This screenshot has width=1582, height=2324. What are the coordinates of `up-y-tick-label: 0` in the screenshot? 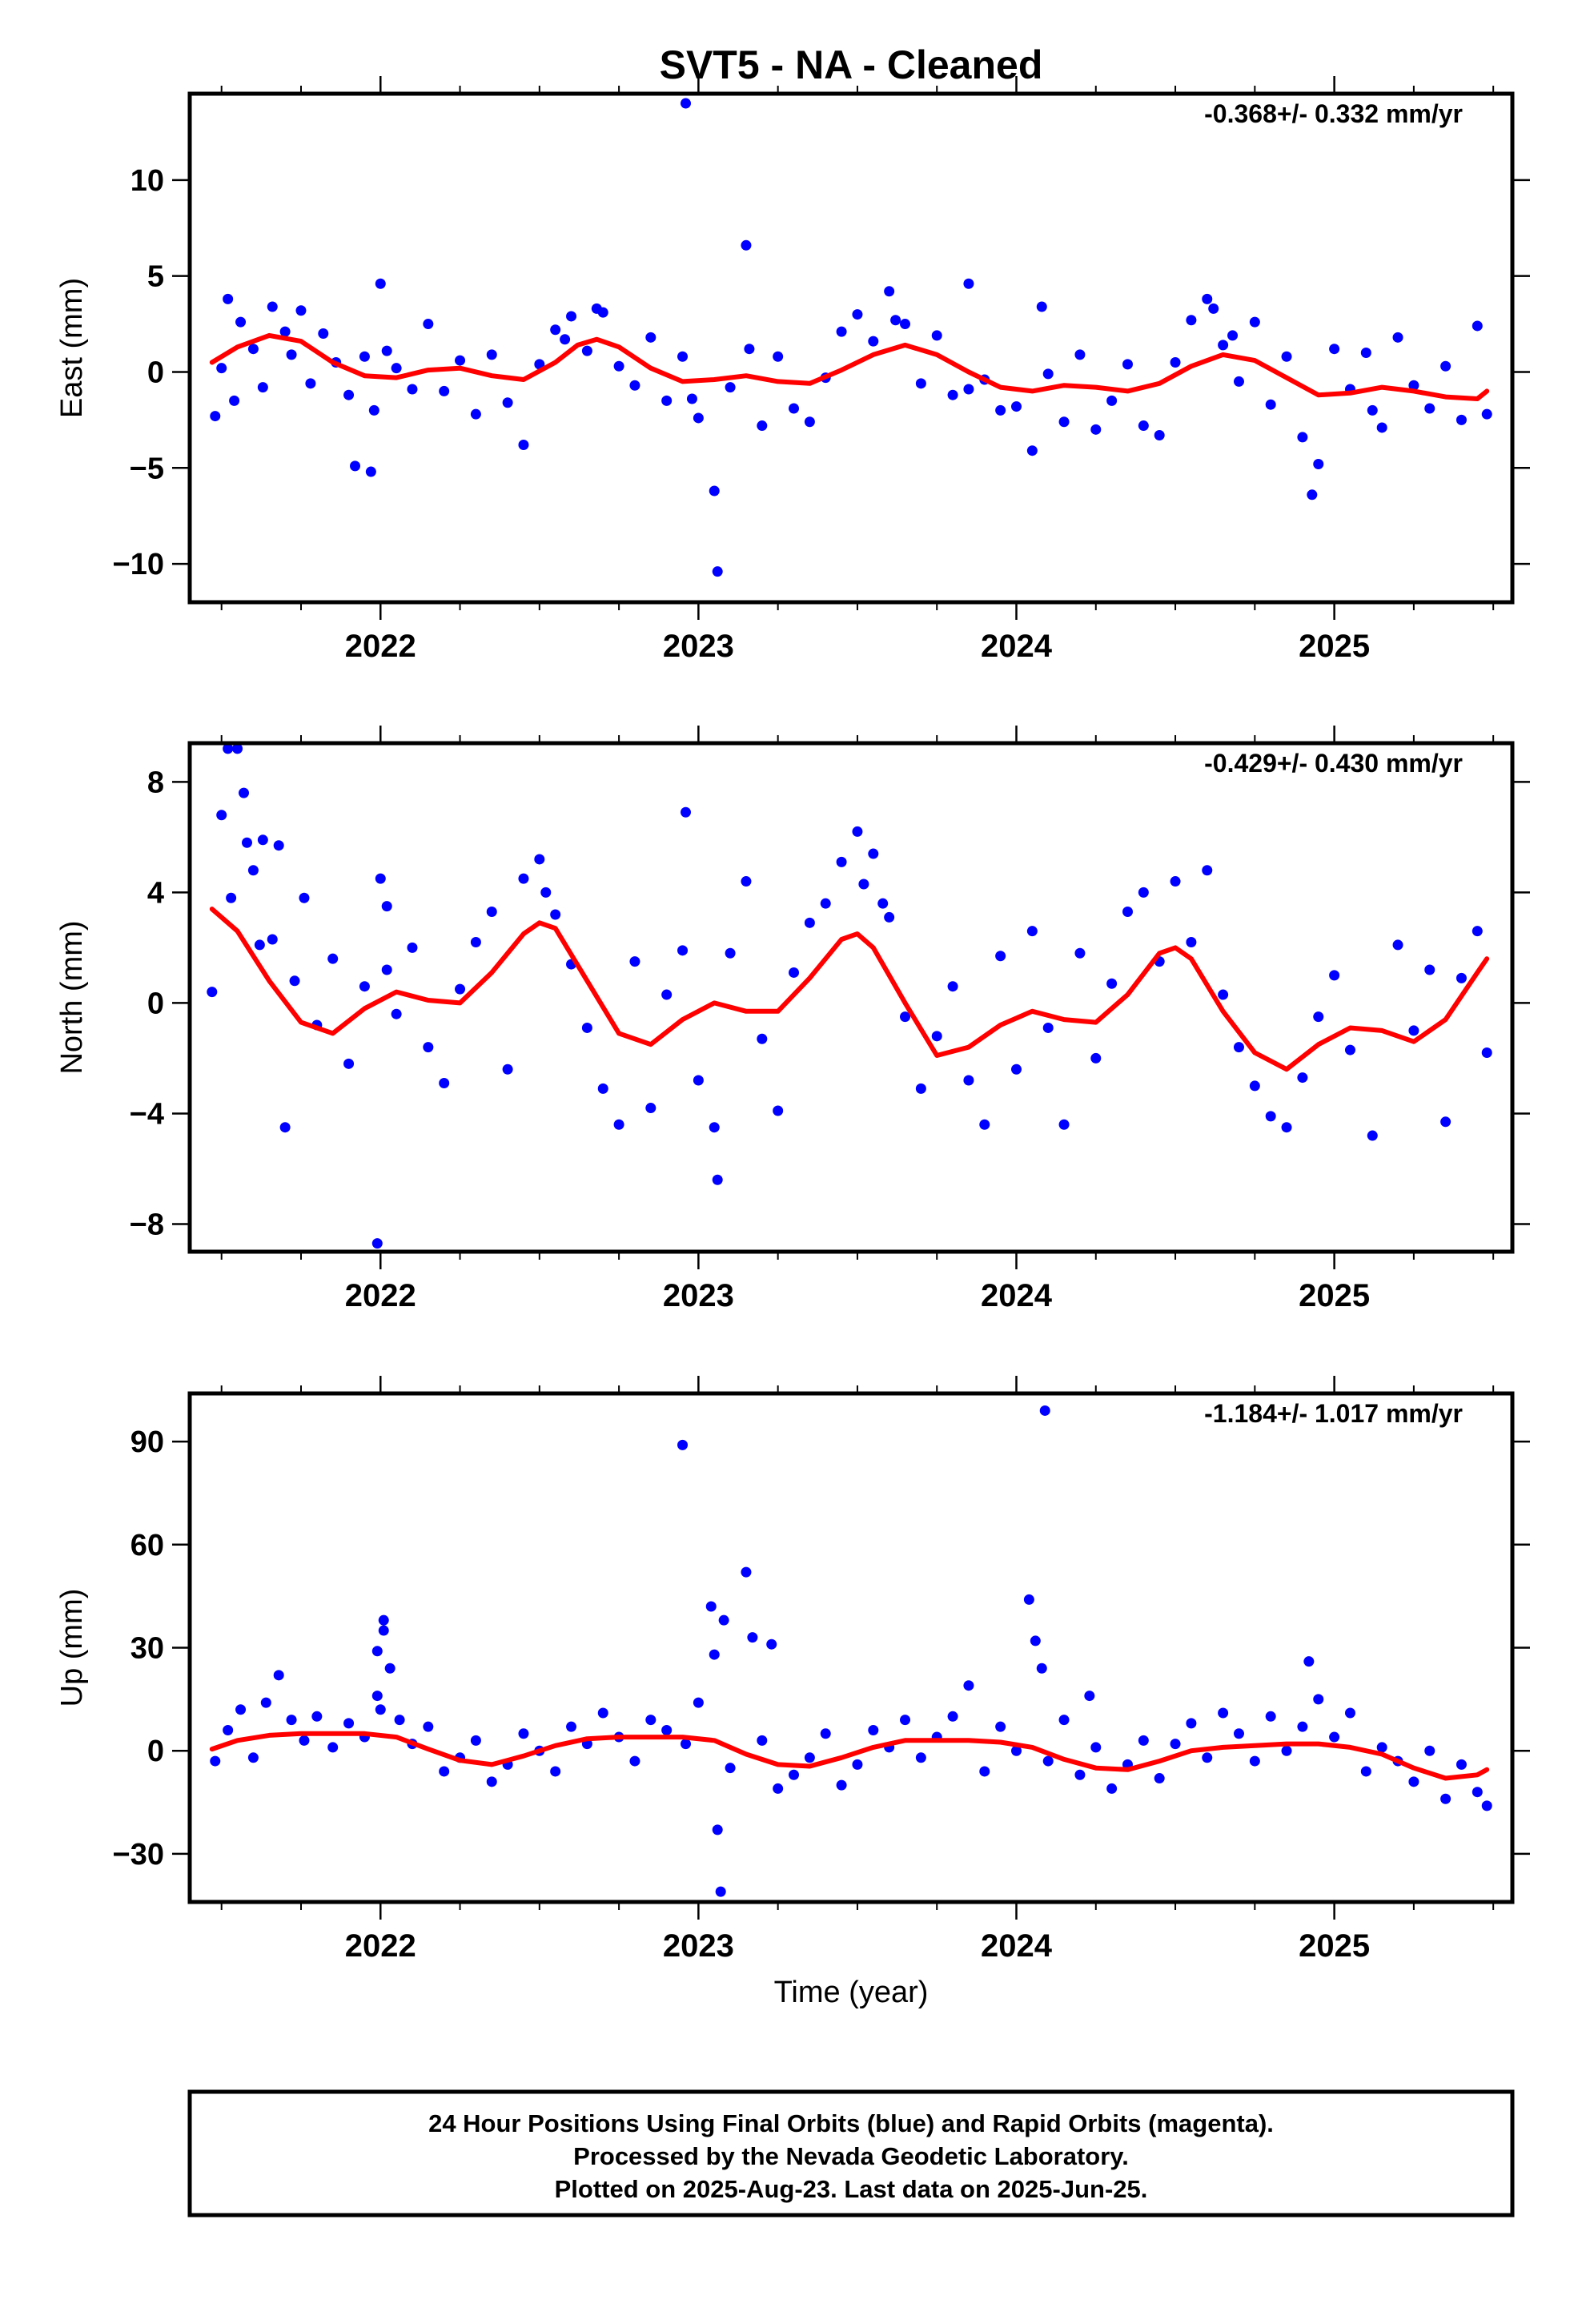 It's located at (155, 1752).